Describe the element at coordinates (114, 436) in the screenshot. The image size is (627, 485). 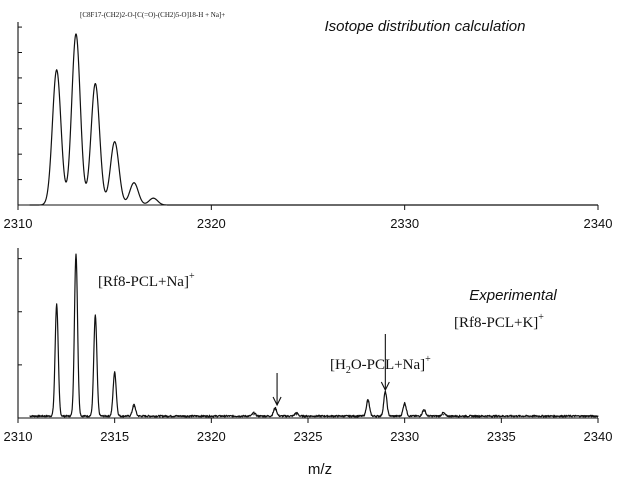
I see `x-tick-label: 2315` at that location.